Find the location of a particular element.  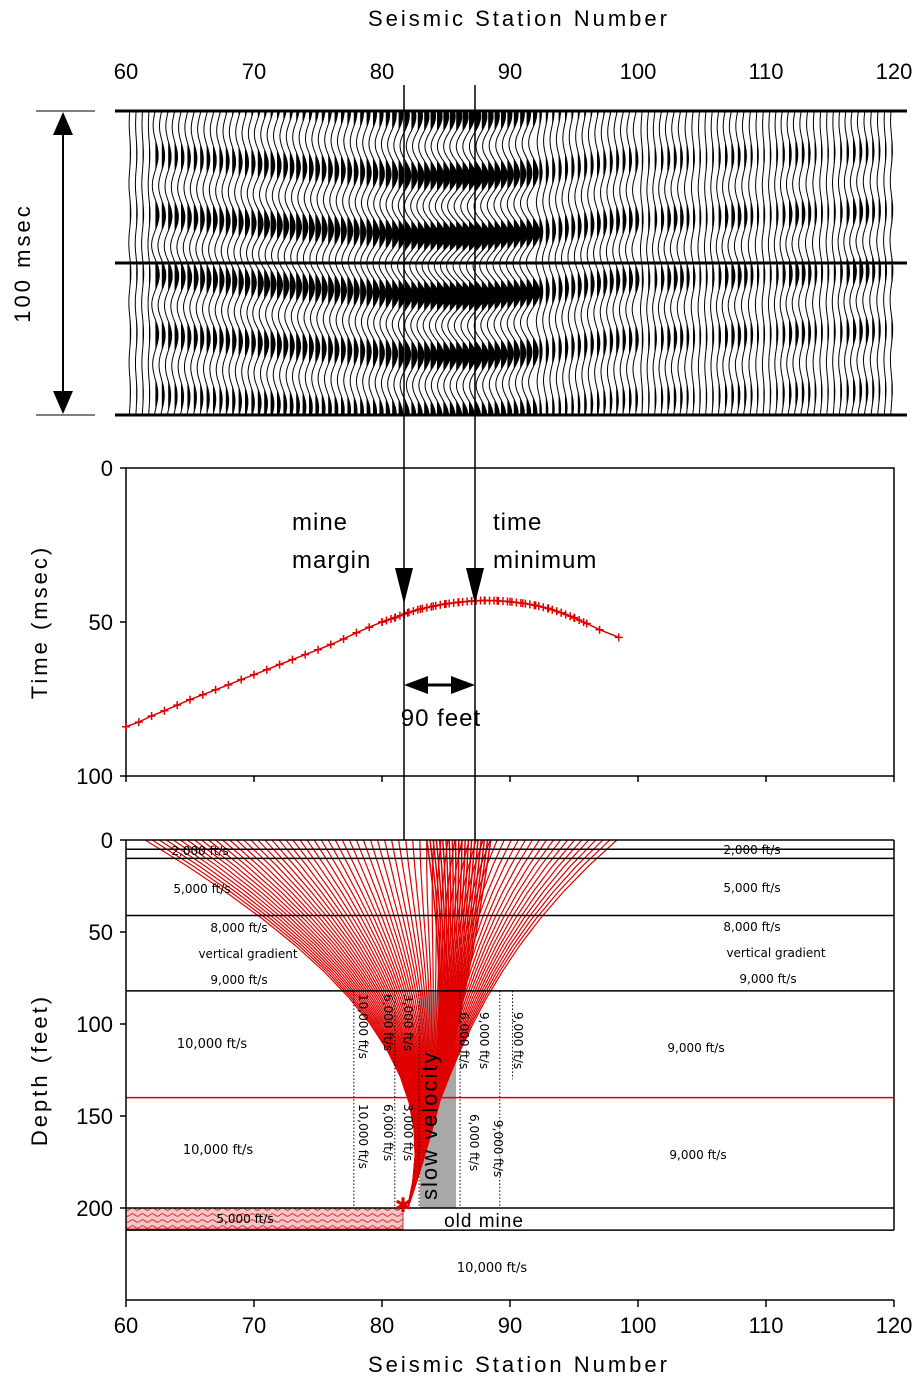

col-label-6000-lower-right: 6,000 ft/s is located at coordinates (474, 1142).